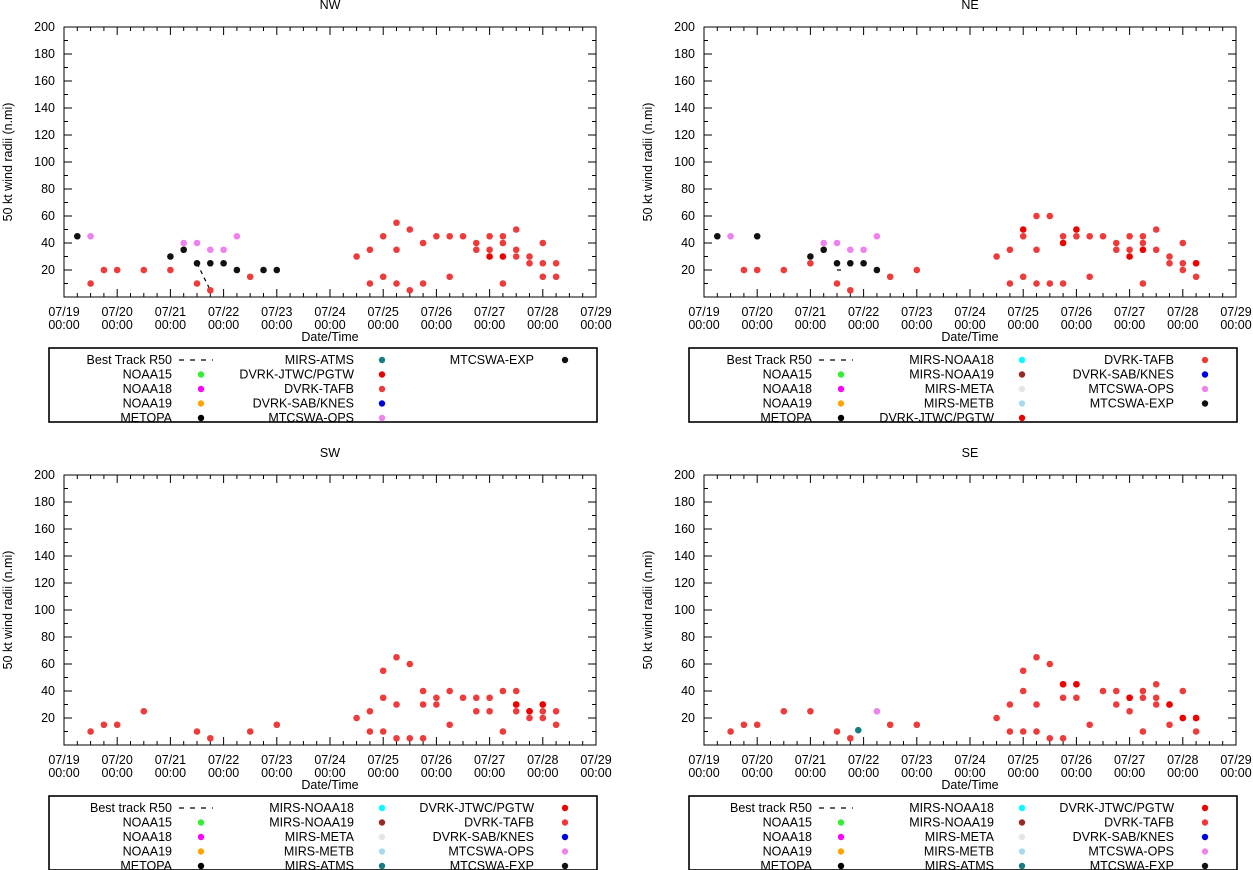 The image size is (1253, 870). Describe the element at coordinates (311, 823) in the screenshot. I see `legend-label: MIRS-NOAA19` at that location.